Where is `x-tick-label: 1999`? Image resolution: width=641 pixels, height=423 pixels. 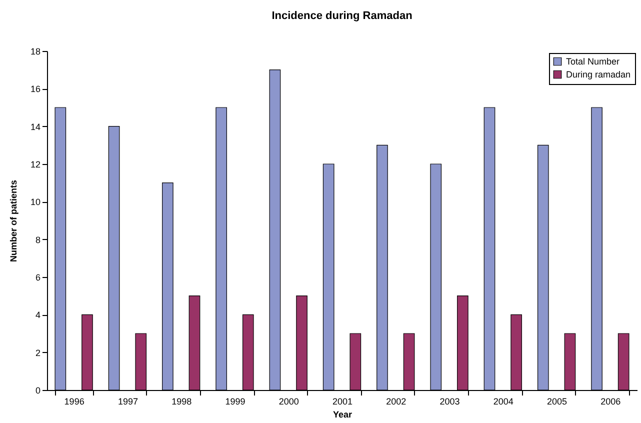
x-tick-label: 1999 is located at coordinates (235, 401).